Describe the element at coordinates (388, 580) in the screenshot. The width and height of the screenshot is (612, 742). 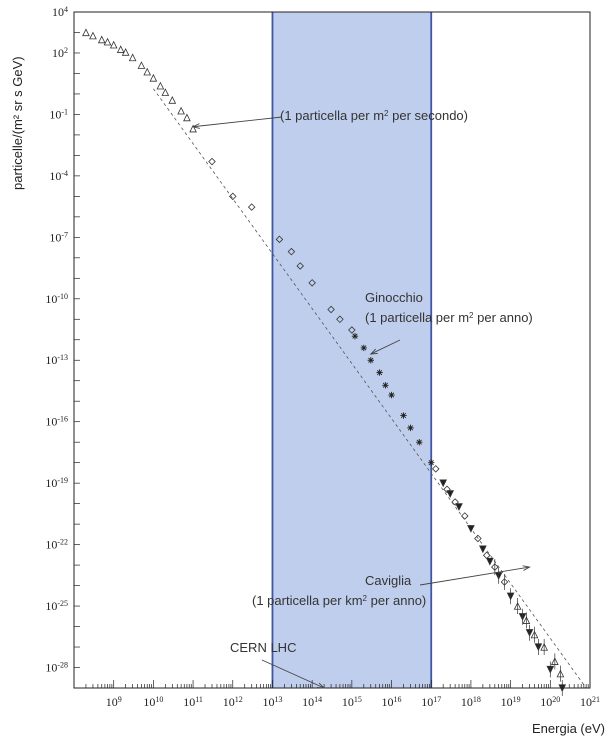
I see `annotation-text: Caviglia` at that location.